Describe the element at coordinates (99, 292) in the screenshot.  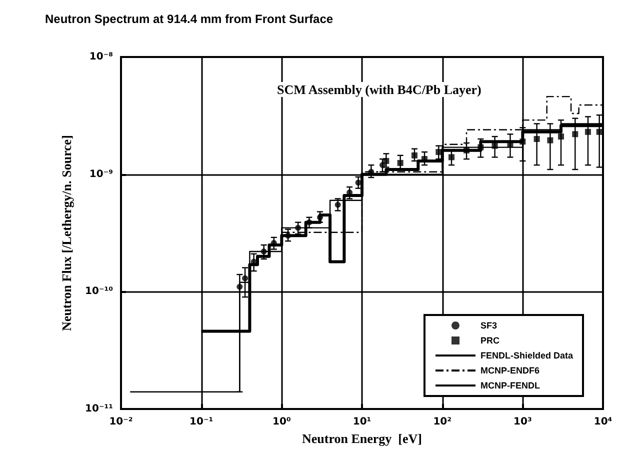
I see `y-tick-label: 10⁻¹⁰` at that location.